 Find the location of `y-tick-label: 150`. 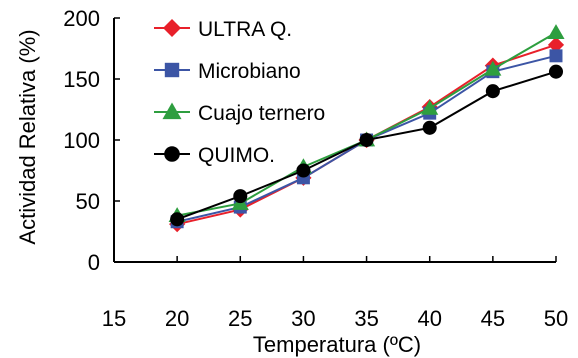

y-tick-label: 150 is located at coordinates (81, 79).